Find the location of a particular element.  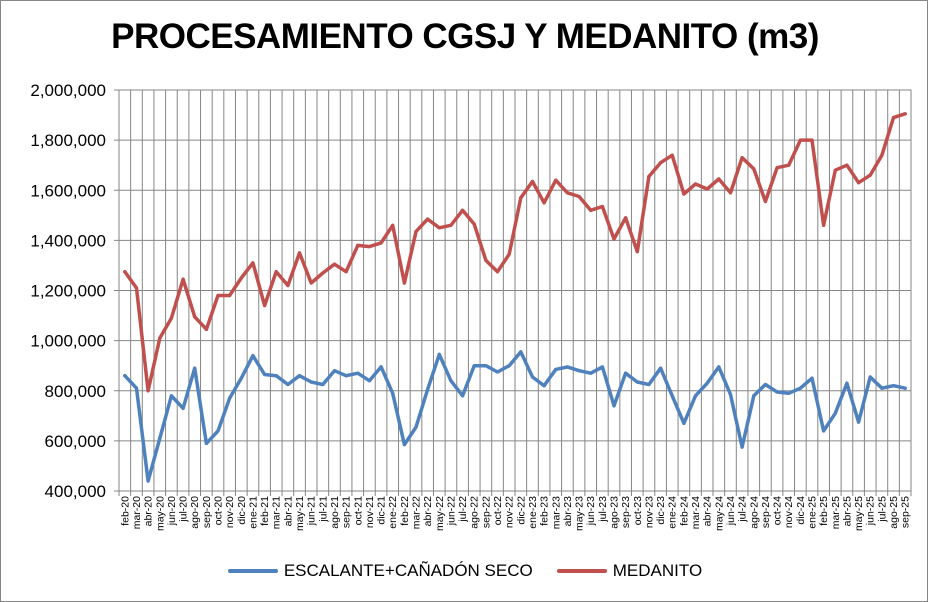

y-tick-label: 800,000 is located at coordinates (75, 391).